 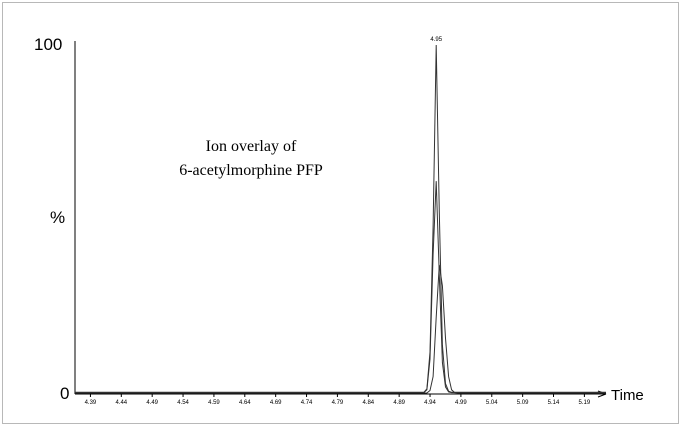 What do you see at coordinates (121, 403) in the screenshot?
I see `x-tick-label: 4.44` at bounding box center [121, 403].